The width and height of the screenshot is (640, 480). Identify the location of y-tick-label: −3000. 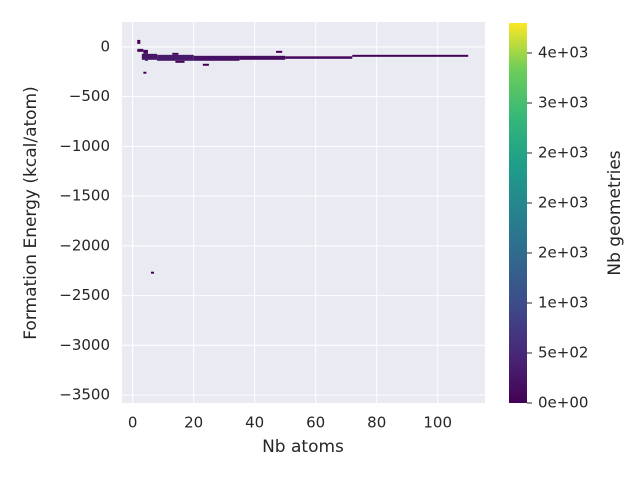
(84, 345).